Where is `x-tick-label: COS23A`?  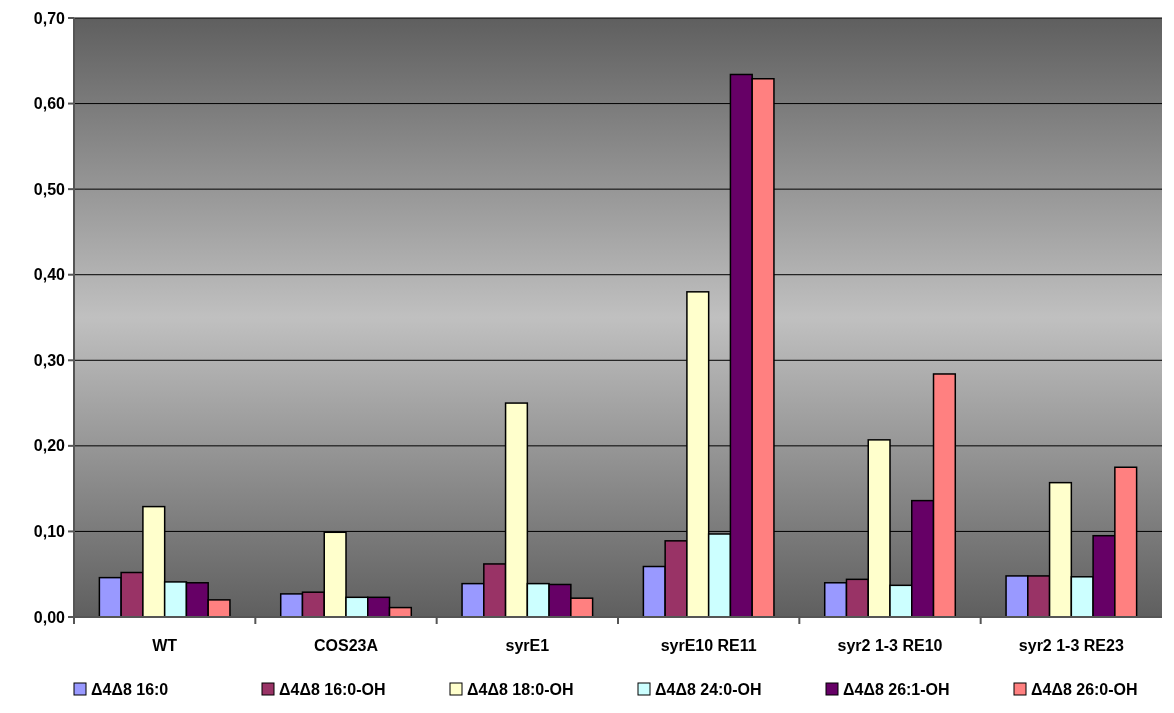 x-tick-label: COS23A is located at coordinates (346, 645).